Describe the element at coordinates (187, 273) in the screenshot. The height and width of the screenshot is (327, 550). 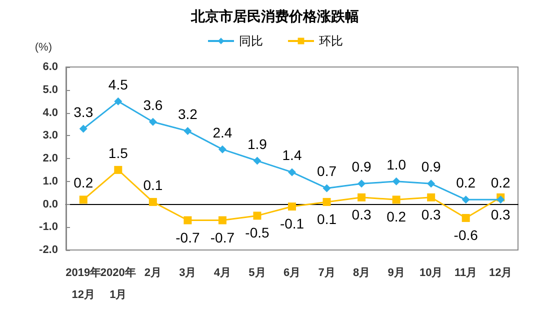
I see `x-tick-label: 3月` at that location.